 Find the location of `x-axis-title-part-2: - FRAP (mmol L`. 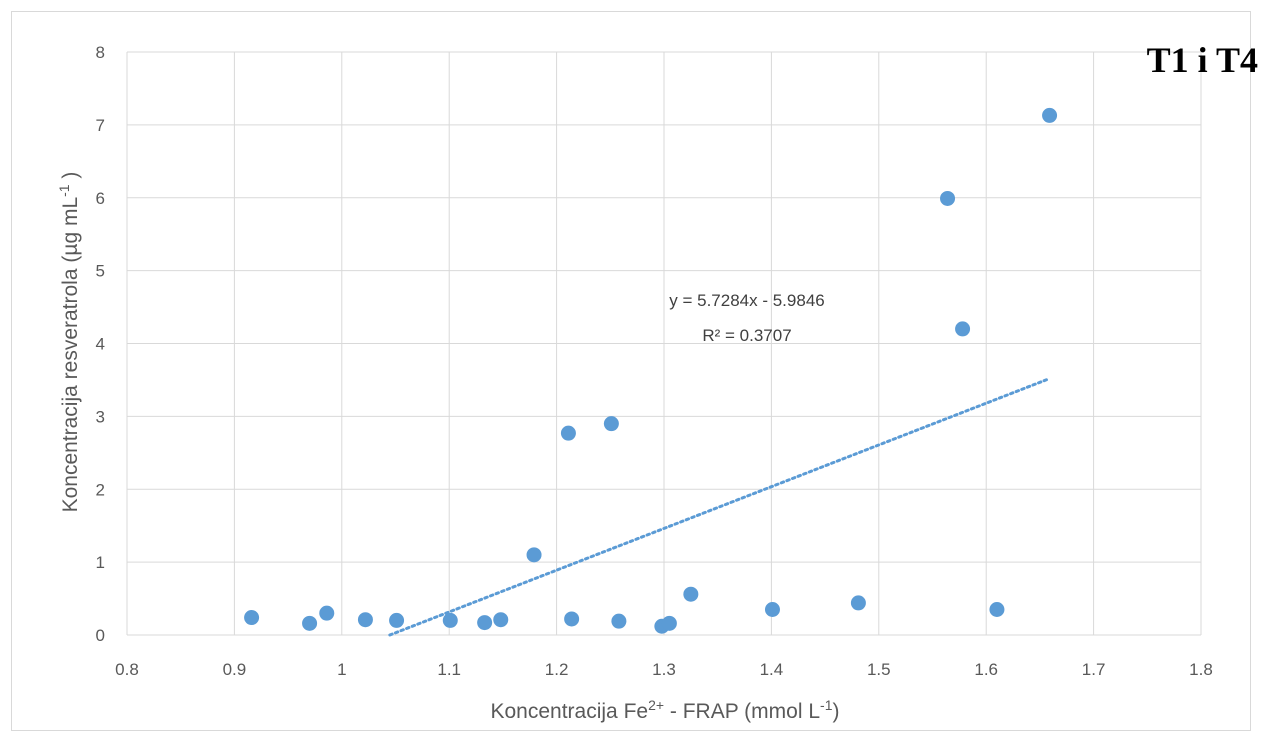

x-axis-title-part-2: - FRAP (mmol L is located at coordinates (742, 711).